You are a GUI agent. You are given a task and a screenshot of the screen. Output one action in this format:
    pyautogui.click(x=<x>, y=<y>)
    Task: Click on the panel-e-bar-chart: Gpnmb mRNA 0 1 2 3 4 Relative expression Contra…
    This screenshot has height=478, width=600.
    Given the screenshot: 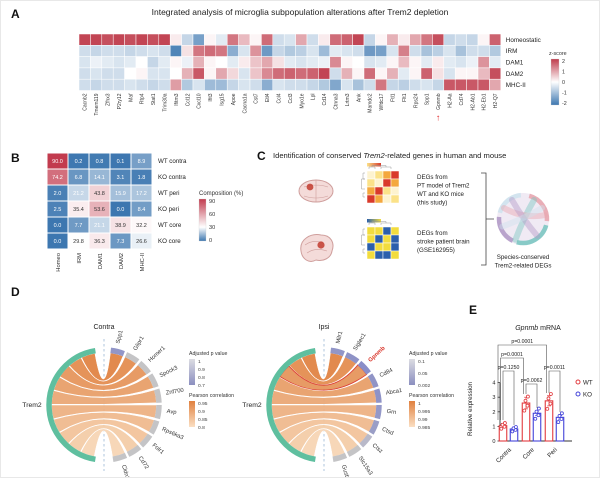 What is the action you would take?
    pyautogui.click(x=530, y=395)
    